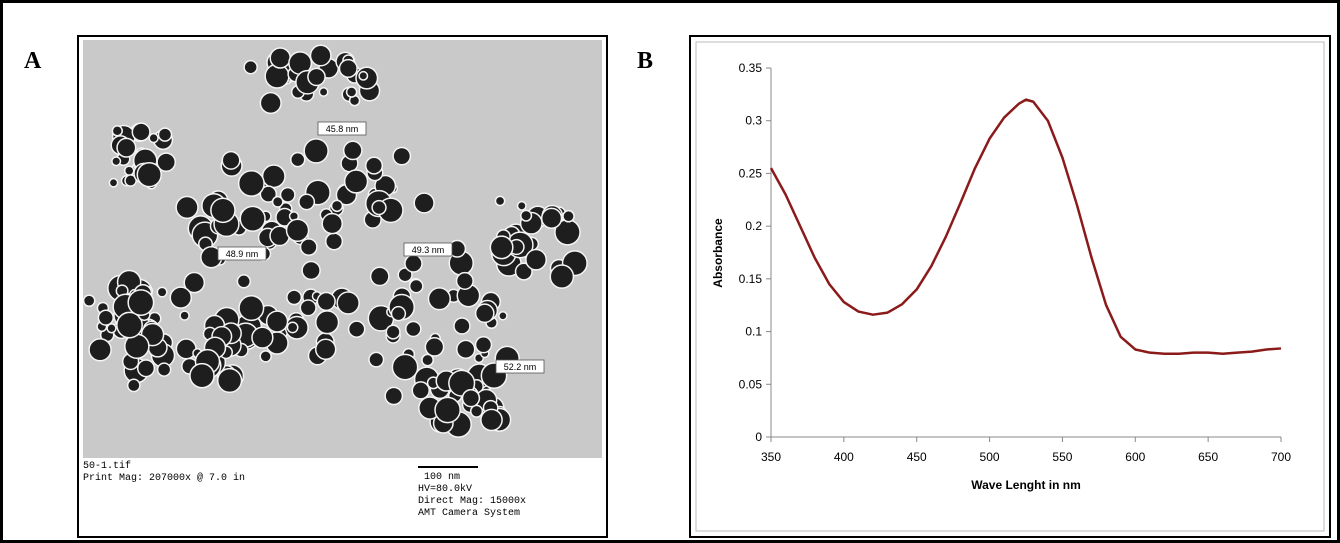  I want to click on direct-mag: Direct Mag: 15000x, so click(472, 501).